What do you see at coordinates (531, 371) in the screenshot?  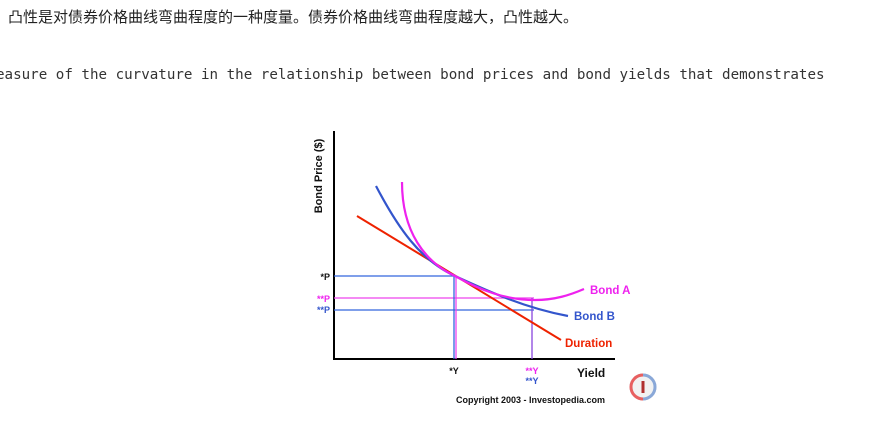 I see `yield-tick-bond-a: **Y` at bounding box center [531, 371].